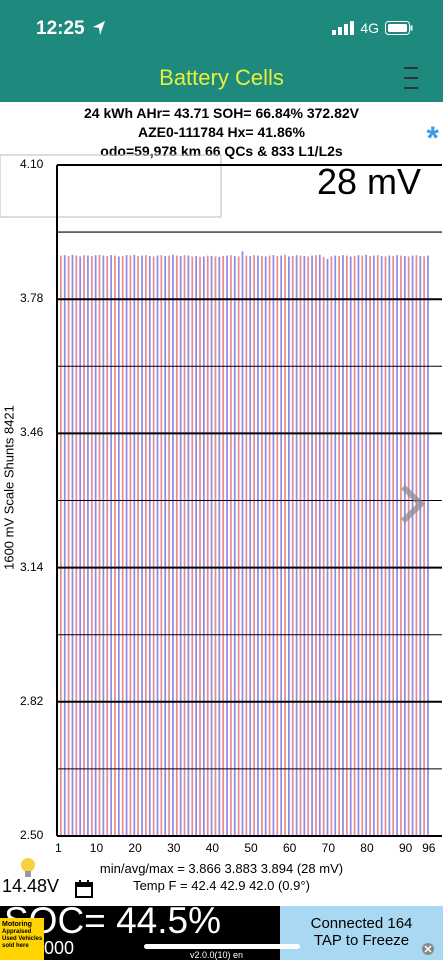  Describe the element at coordinates (328, 848) in the screenshot. I see `x-tick-label: 70` at that location.